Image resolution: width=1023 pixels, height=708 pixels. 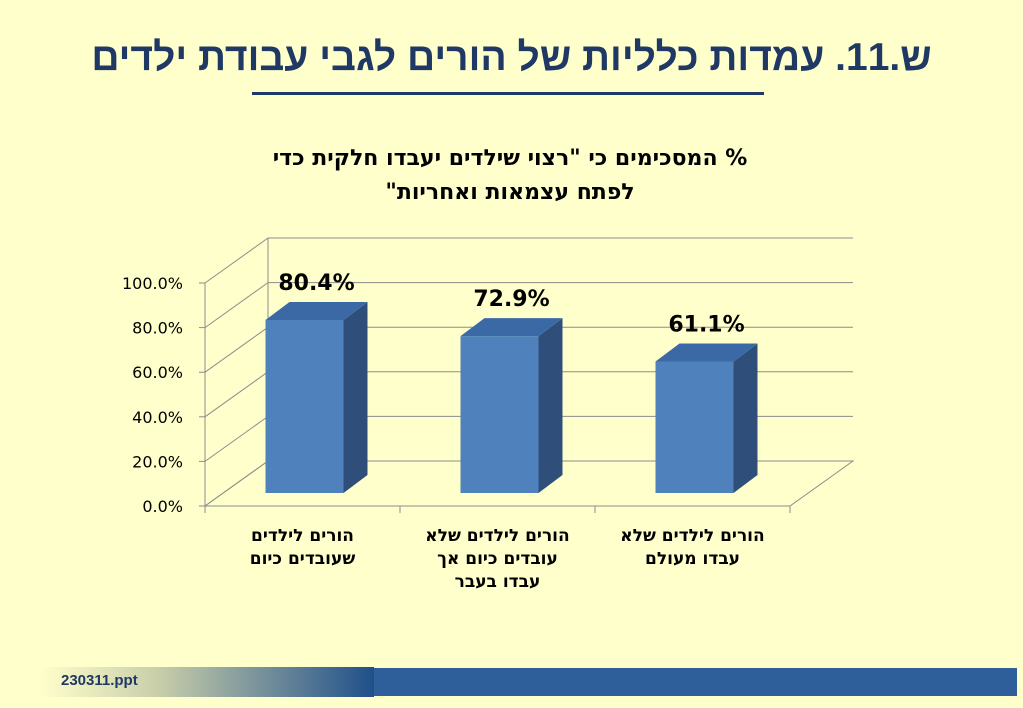 What do you see at coordinates (511, 299) in the screenshot?
I see `data-label-1: 72.9%` at bounding box center [511, 299].